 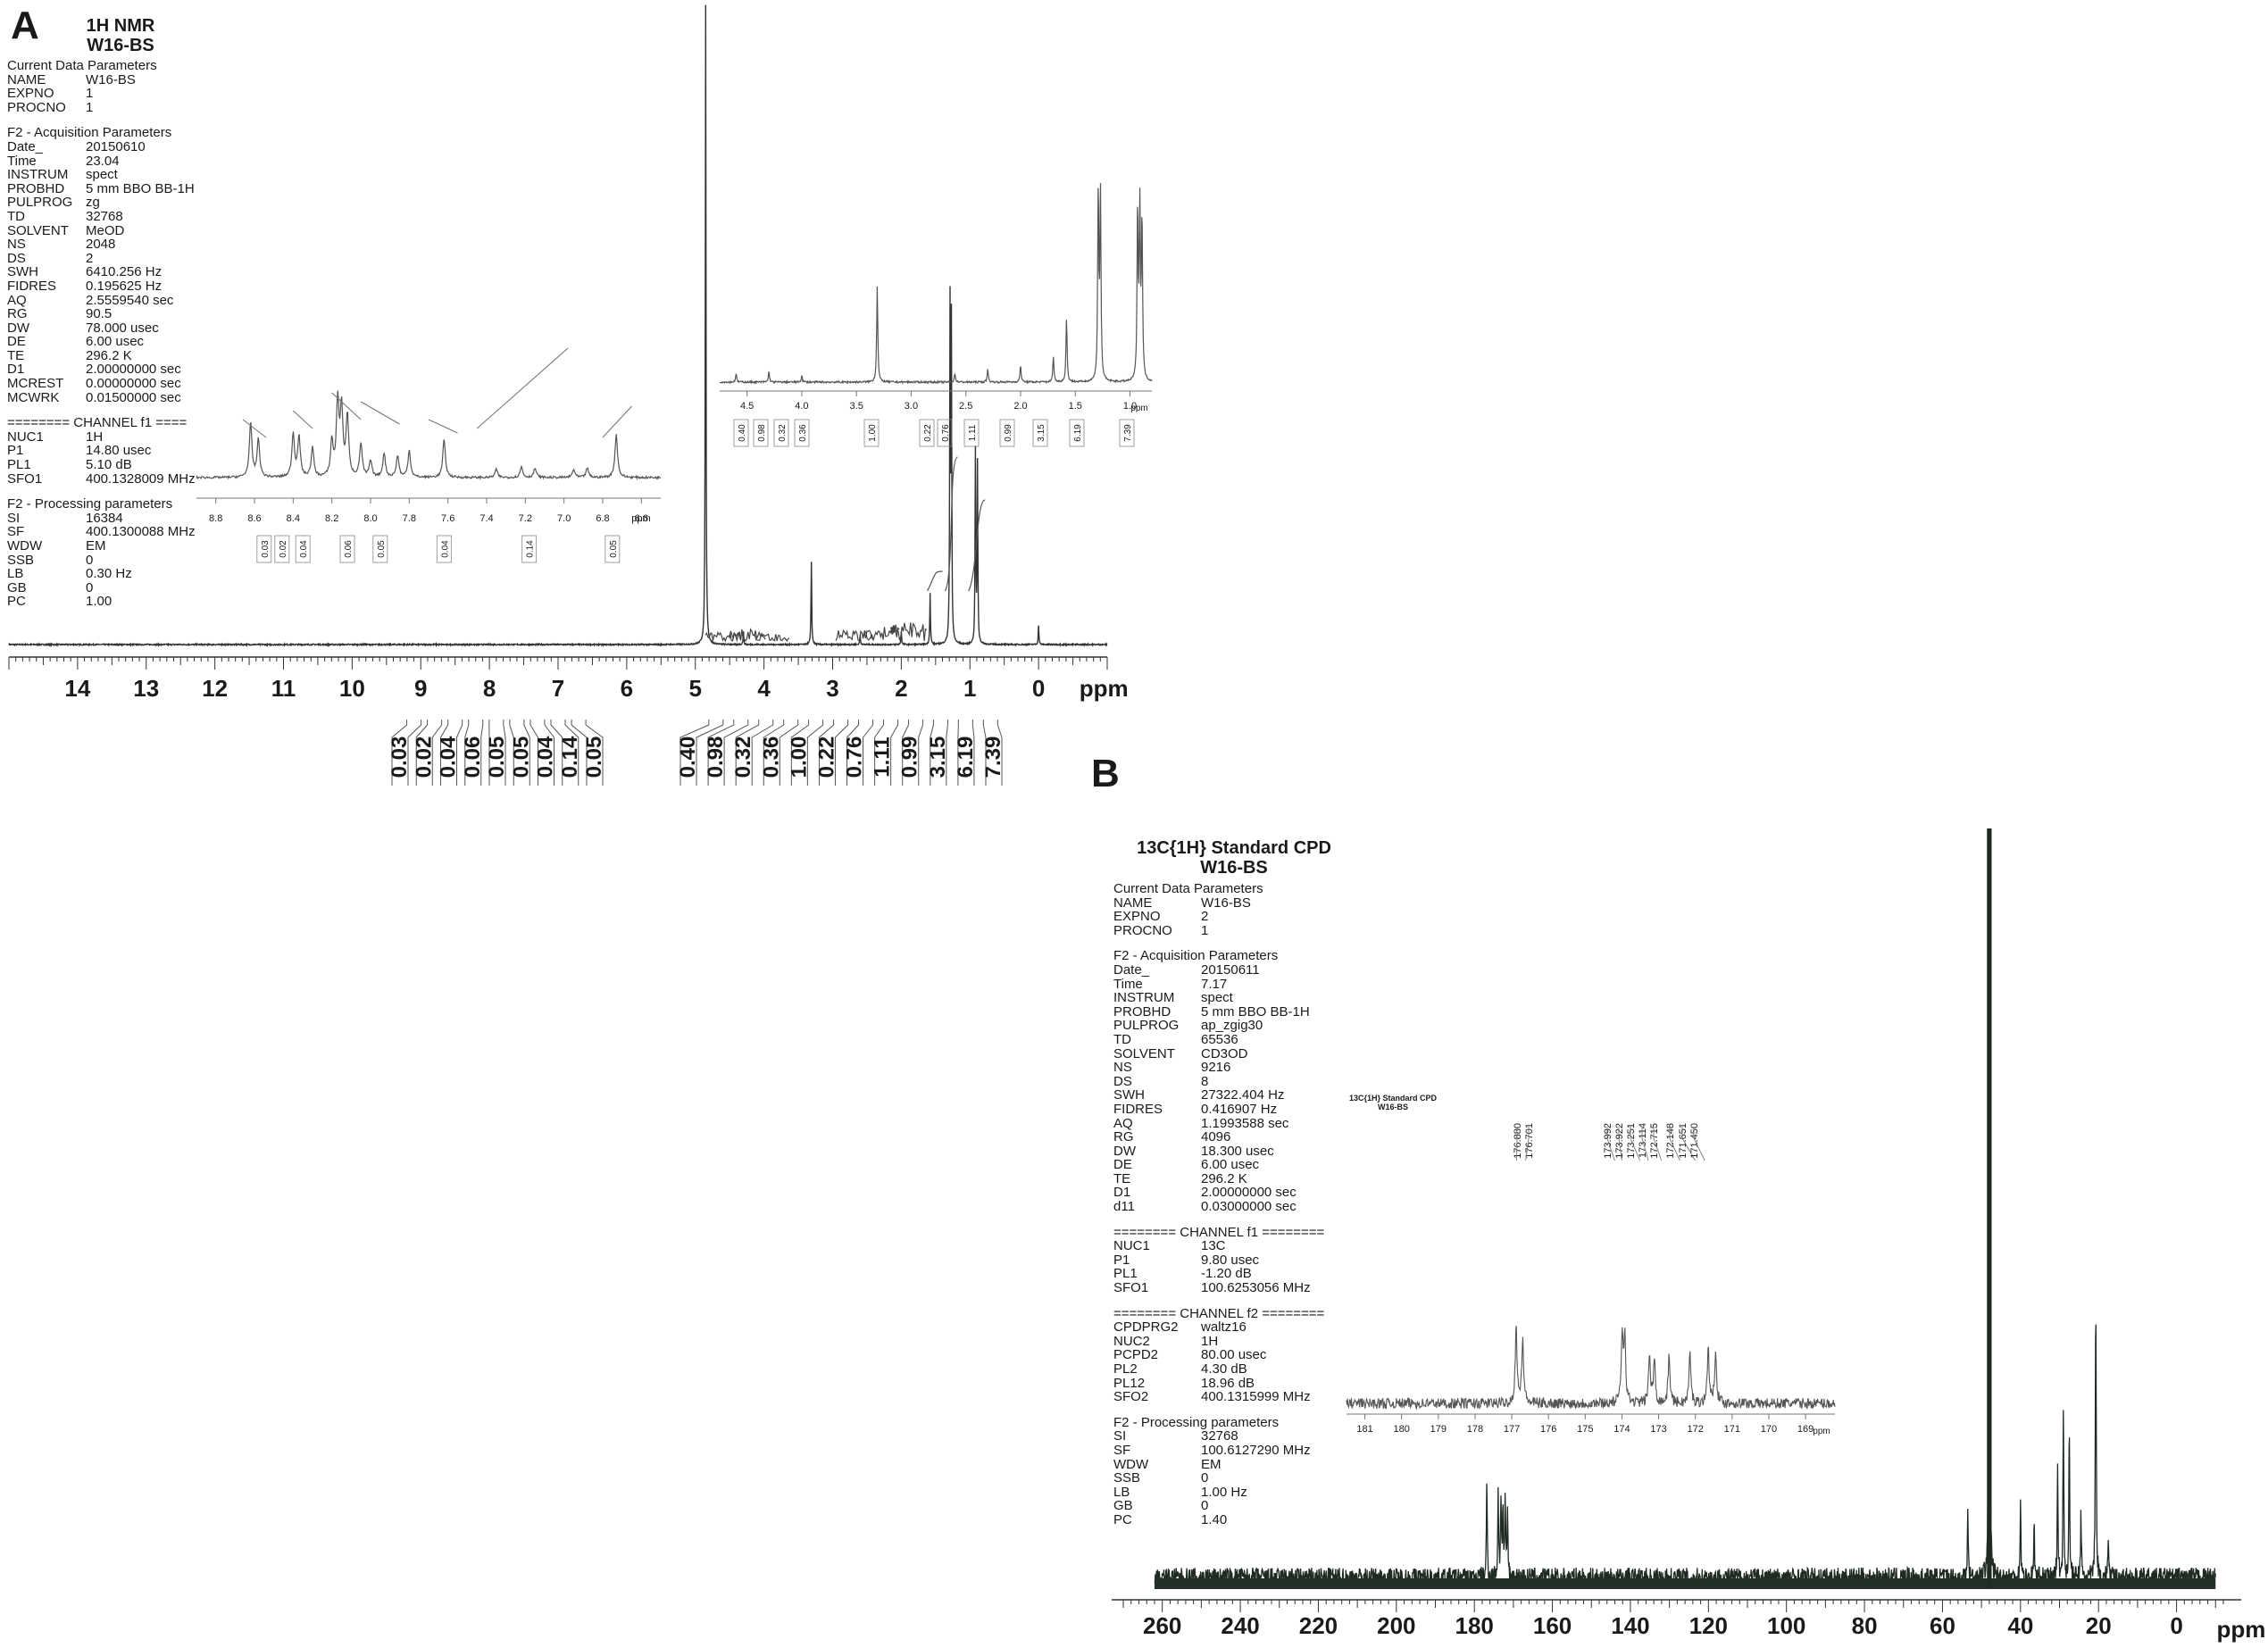 I want to click on panel-b-param-value: W16-BS, so click(x=1226, y=903).